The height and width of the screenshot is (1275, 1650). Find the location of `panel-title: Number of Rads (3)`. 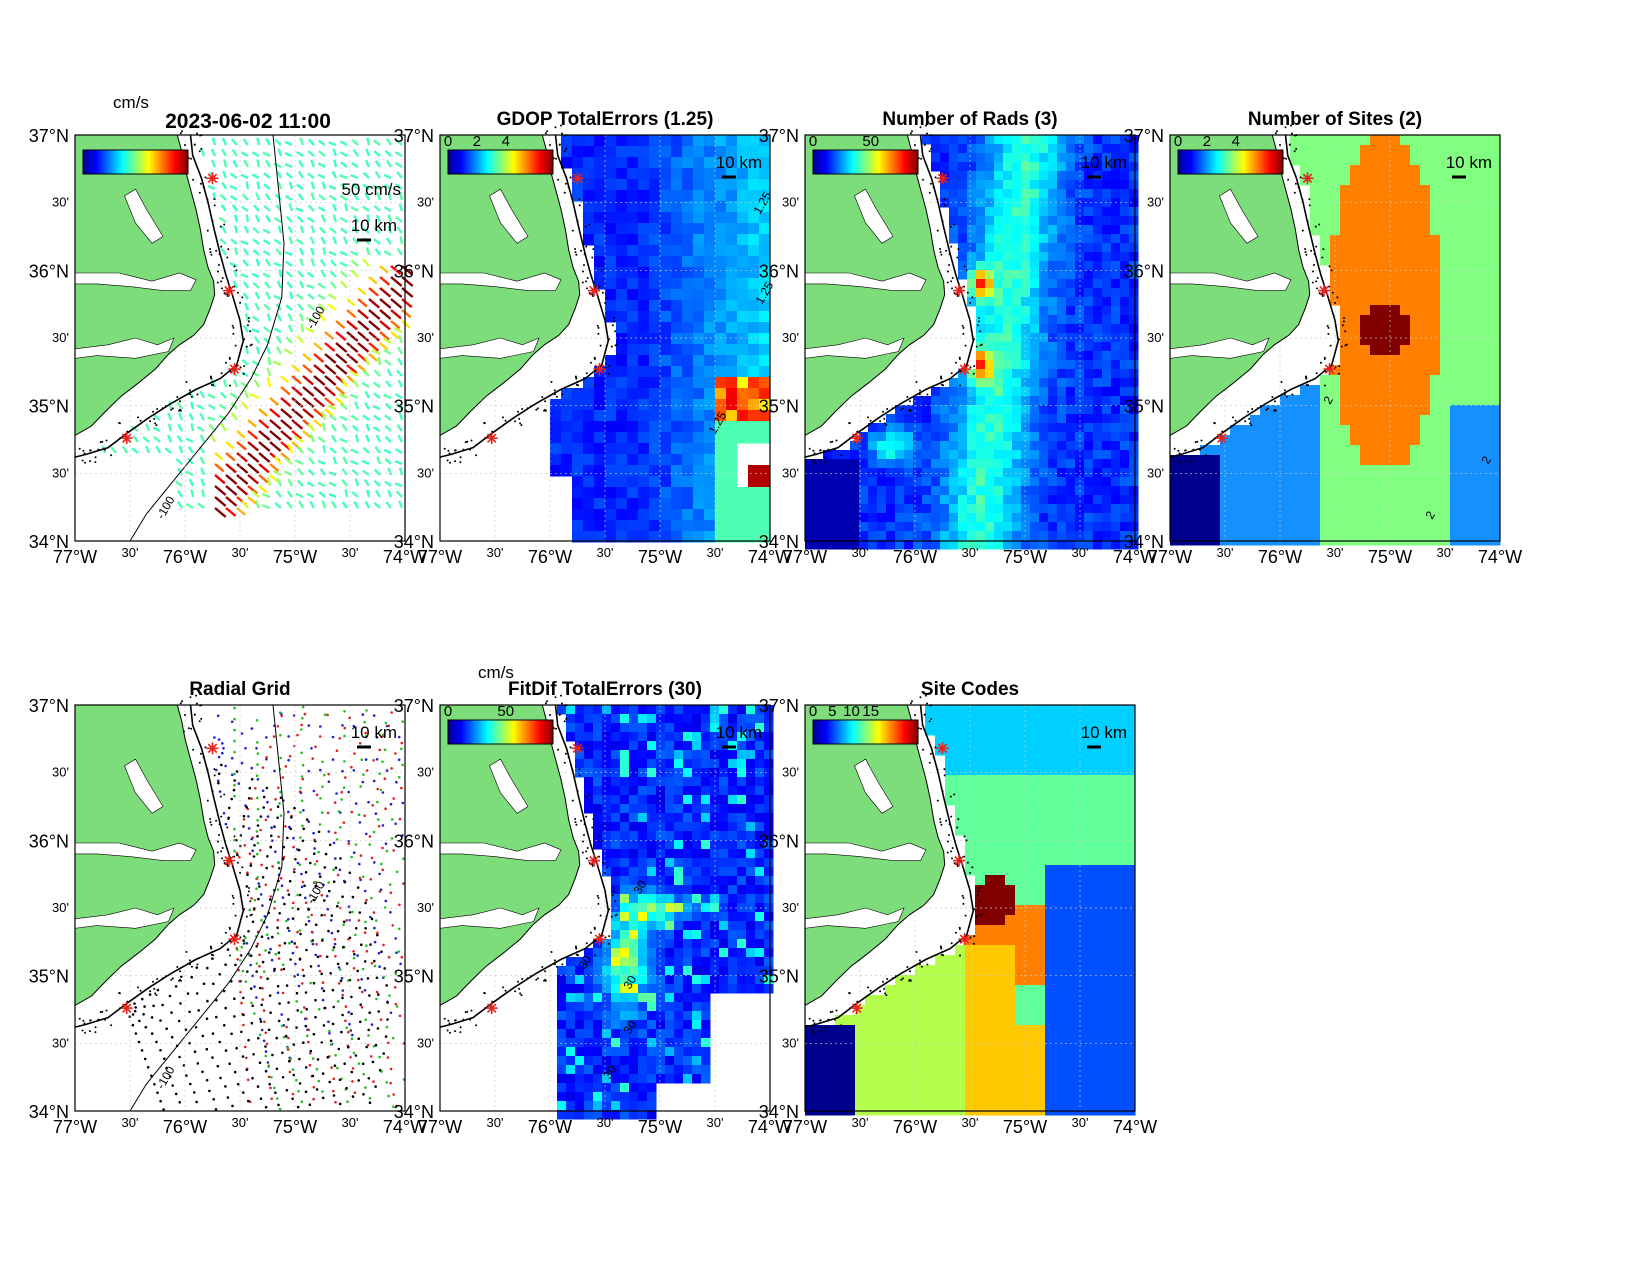

panel-title: Number of Rads (3) is located at coordinates (969, 119).